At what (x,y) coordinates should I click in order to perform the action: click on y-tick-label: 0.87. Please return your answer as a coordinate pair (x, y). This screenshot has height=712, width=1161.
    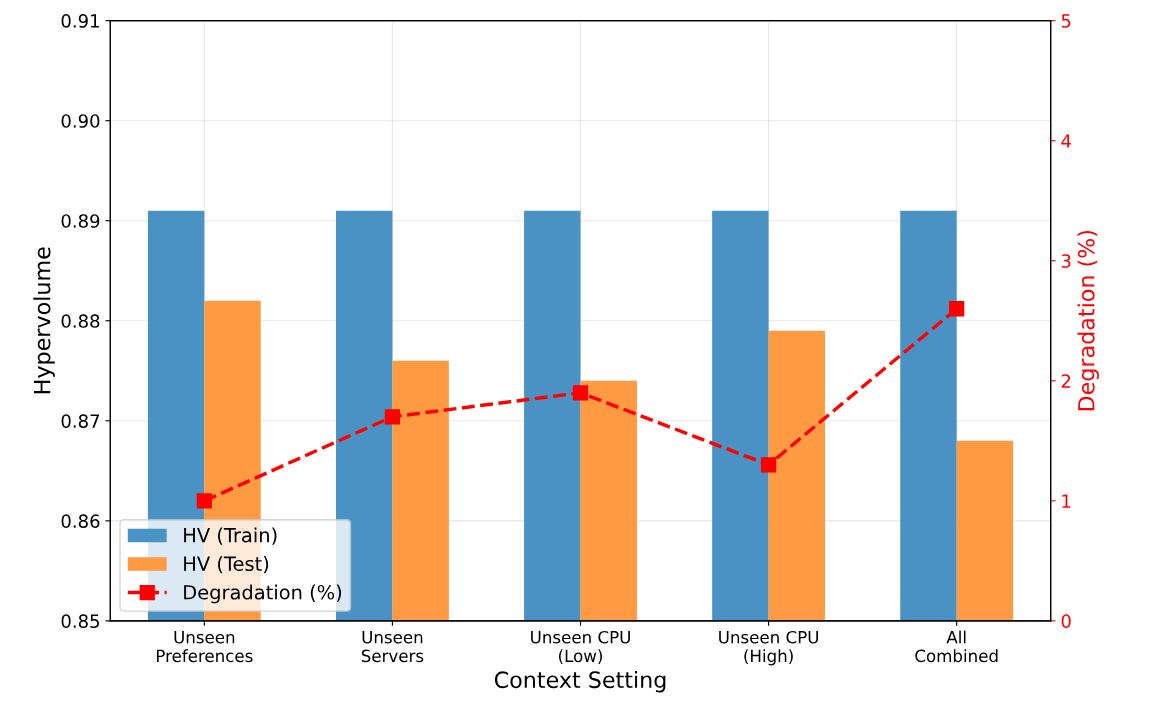
    Looking at the image, I should click on (80, 421).